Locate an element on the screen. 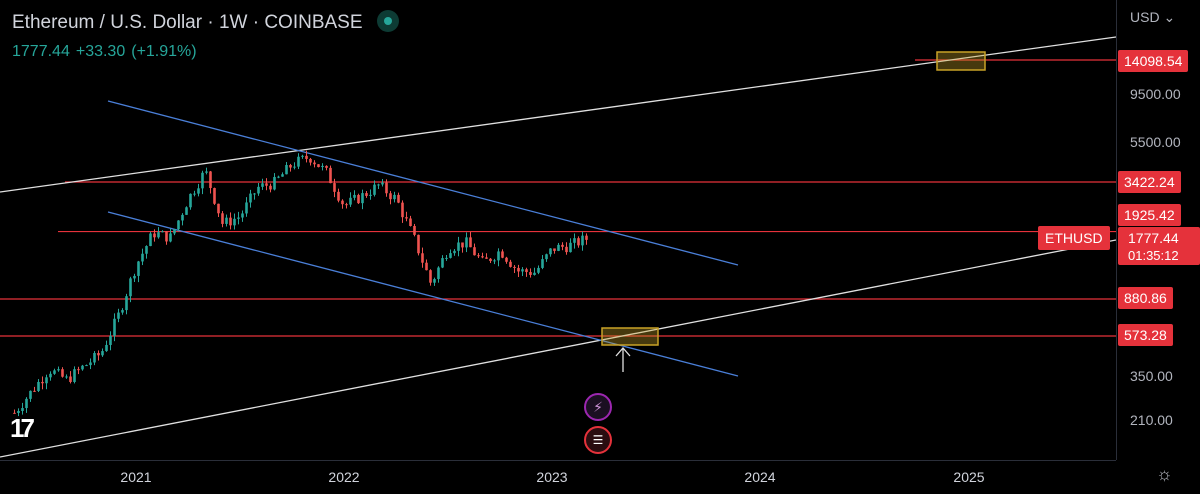 This screenshot has width=1200, height=494. chevron-down-icon: ⌄ is located at coordinates (1169, 17).